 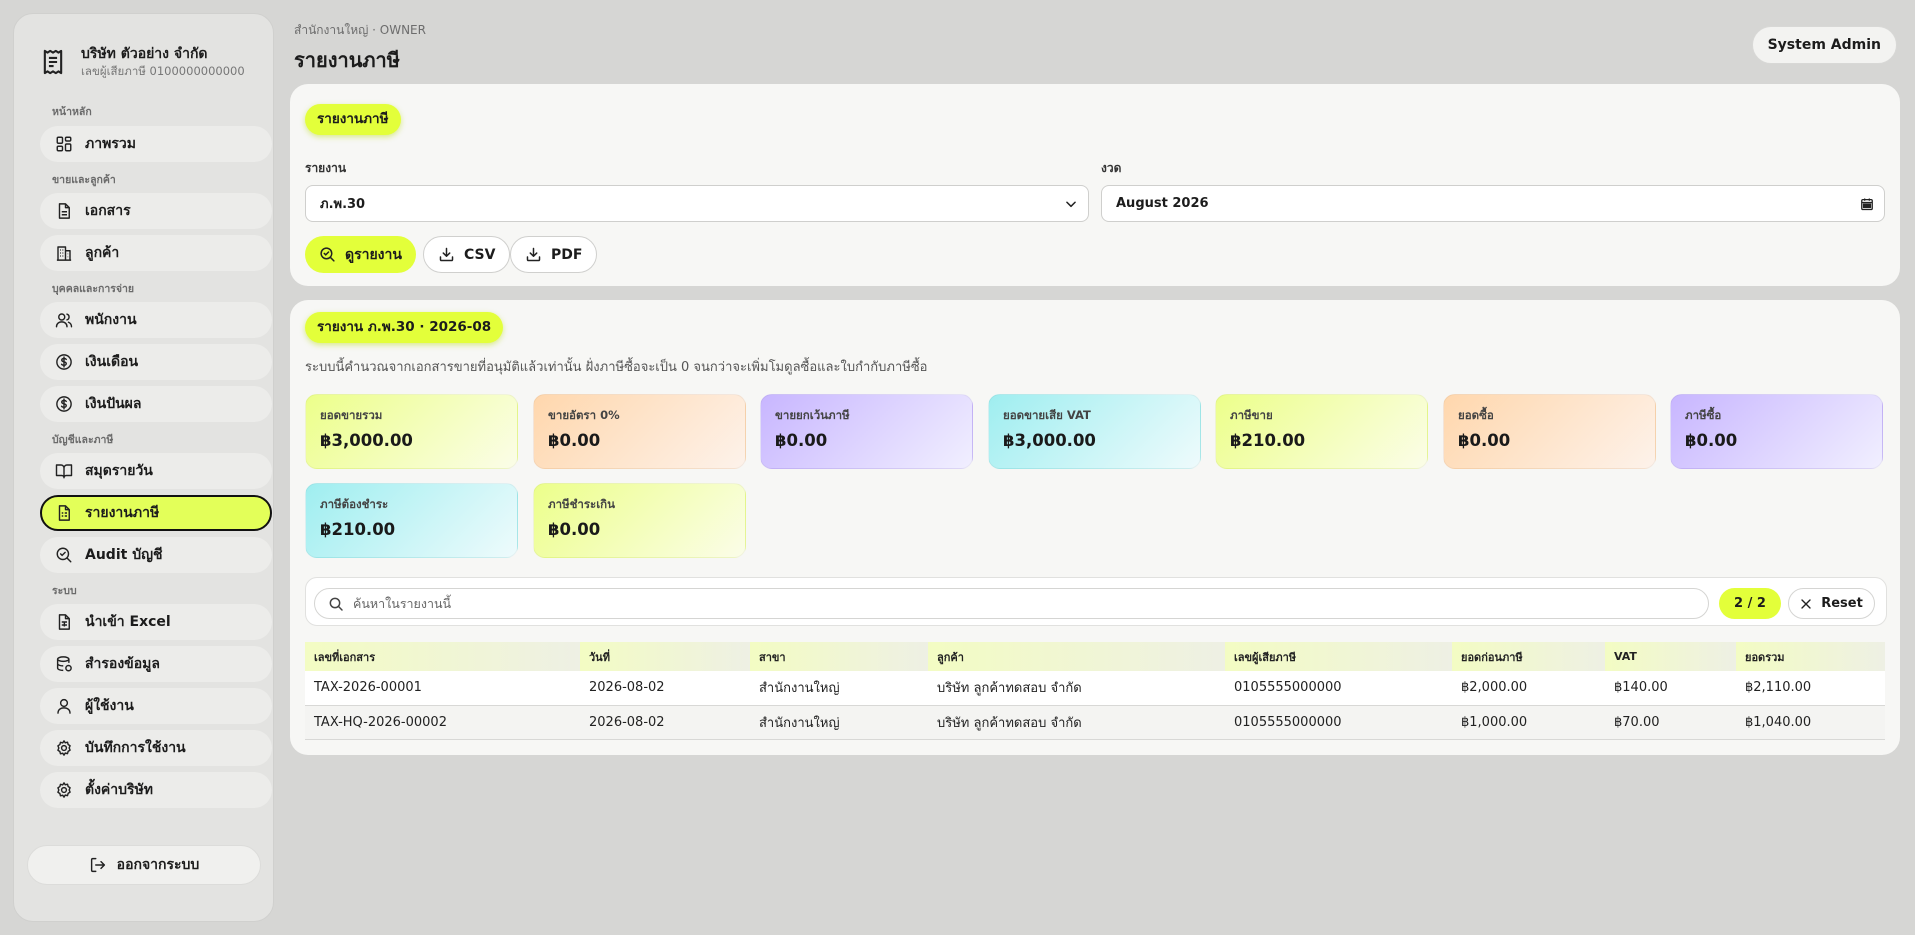 I want to click on sidebar-item-label: นำเข้า Excel, so click(x=128, y=622).